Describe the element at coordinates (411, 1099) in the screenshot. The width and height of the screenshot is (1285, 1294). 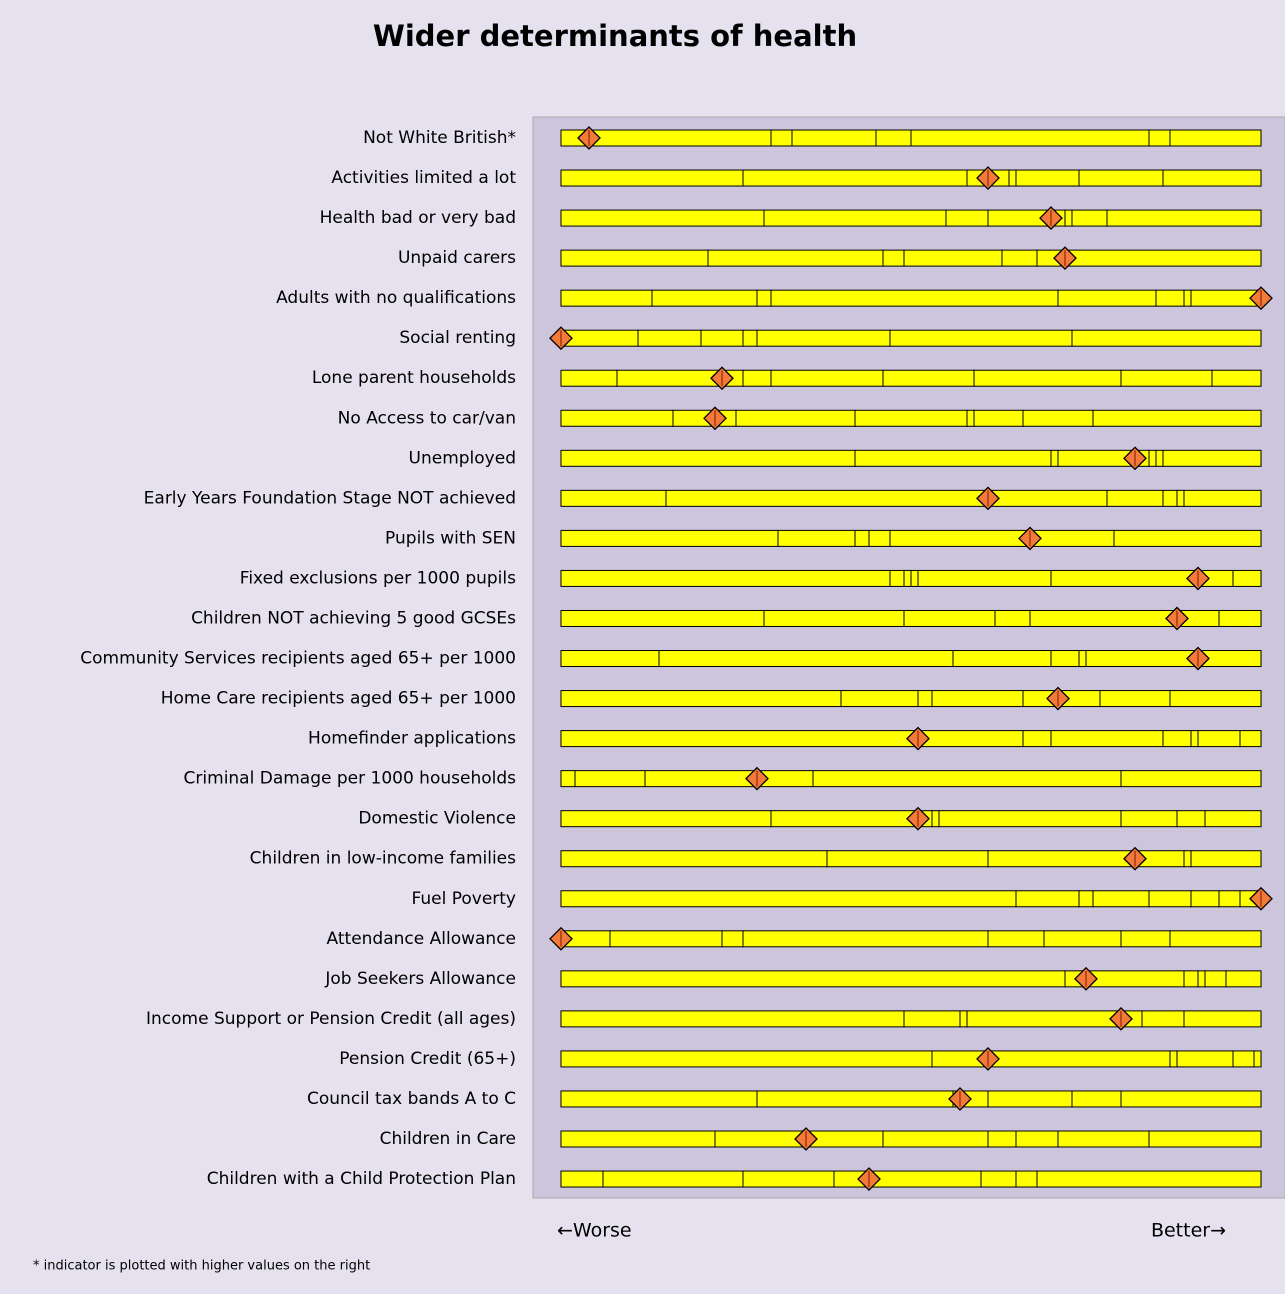
I see `row-label: Council tax bands A to C` at that location.